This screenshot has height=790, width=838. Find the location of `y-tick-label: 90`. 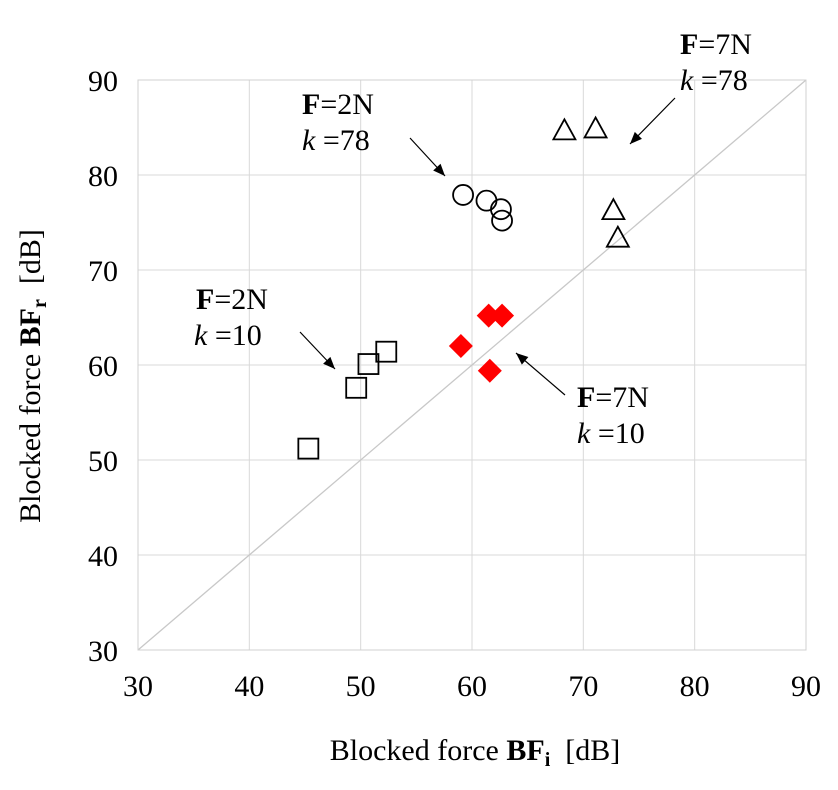

y-tick-label: 90 is located at coordinates (103, 81).